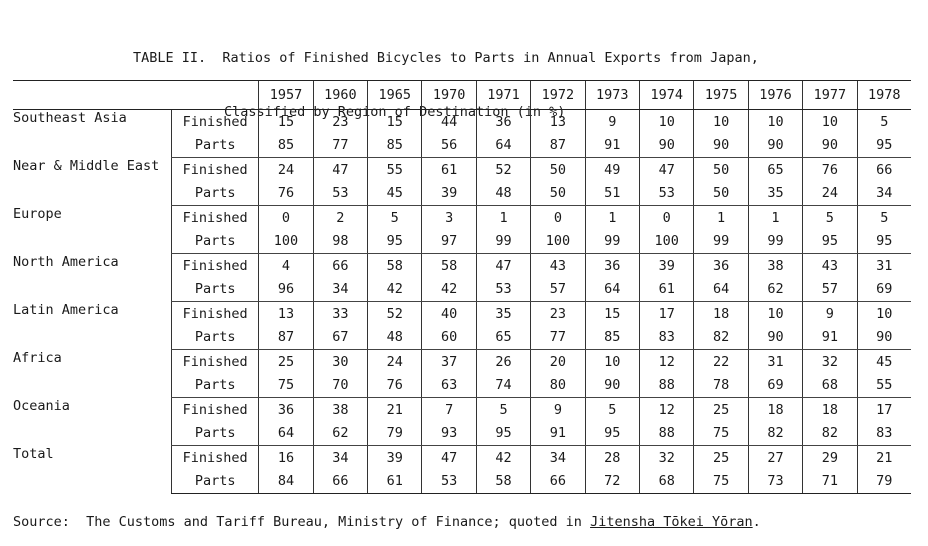 The height and width of the screenshot is (546, 928). I want to click on parts-value-cell: 42, so click(449, 289).